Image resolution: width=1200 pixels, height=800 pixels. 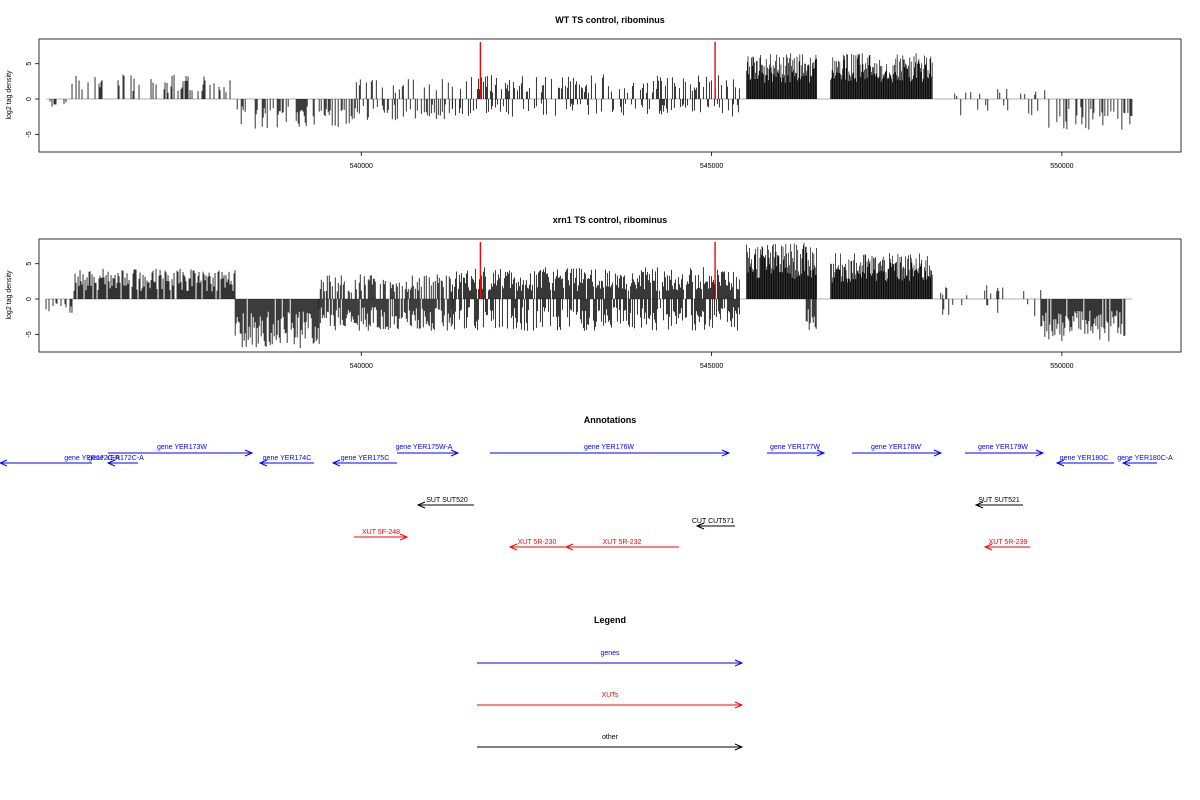 I want to click on feature-label: CUT CUT571, so click(x=713, y=521).